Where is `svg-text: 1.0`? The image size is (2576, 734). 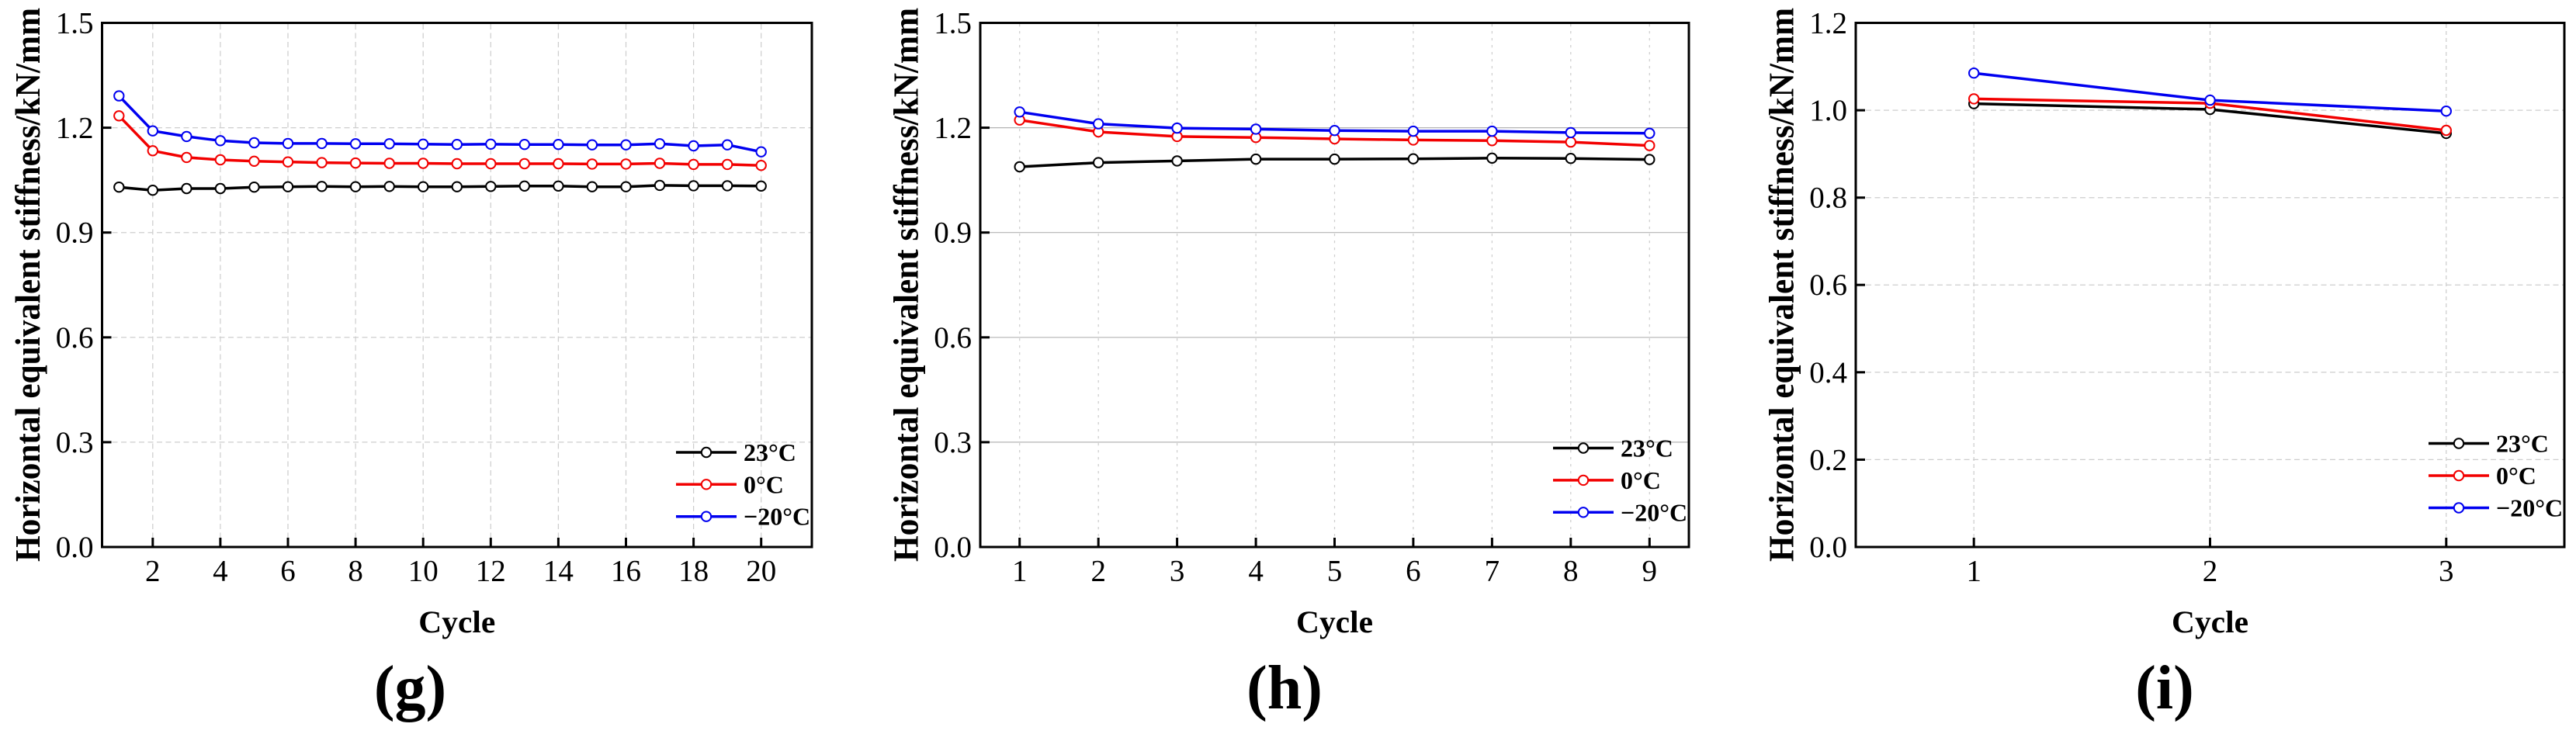
svg-text: 1.0 is located at coordinates (1828, 110).